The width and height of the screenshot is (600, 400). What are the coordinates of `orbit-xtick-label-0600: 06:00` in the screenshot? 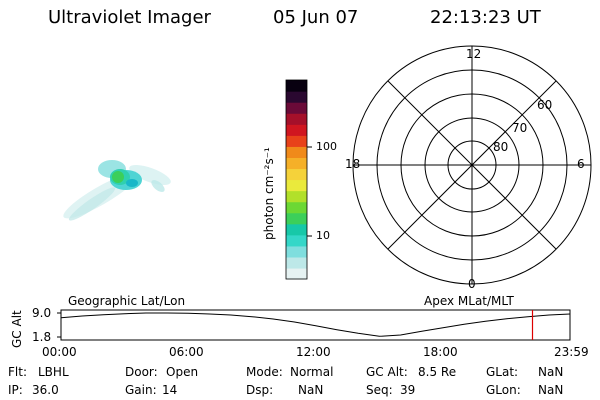 It's located at (186, 352).